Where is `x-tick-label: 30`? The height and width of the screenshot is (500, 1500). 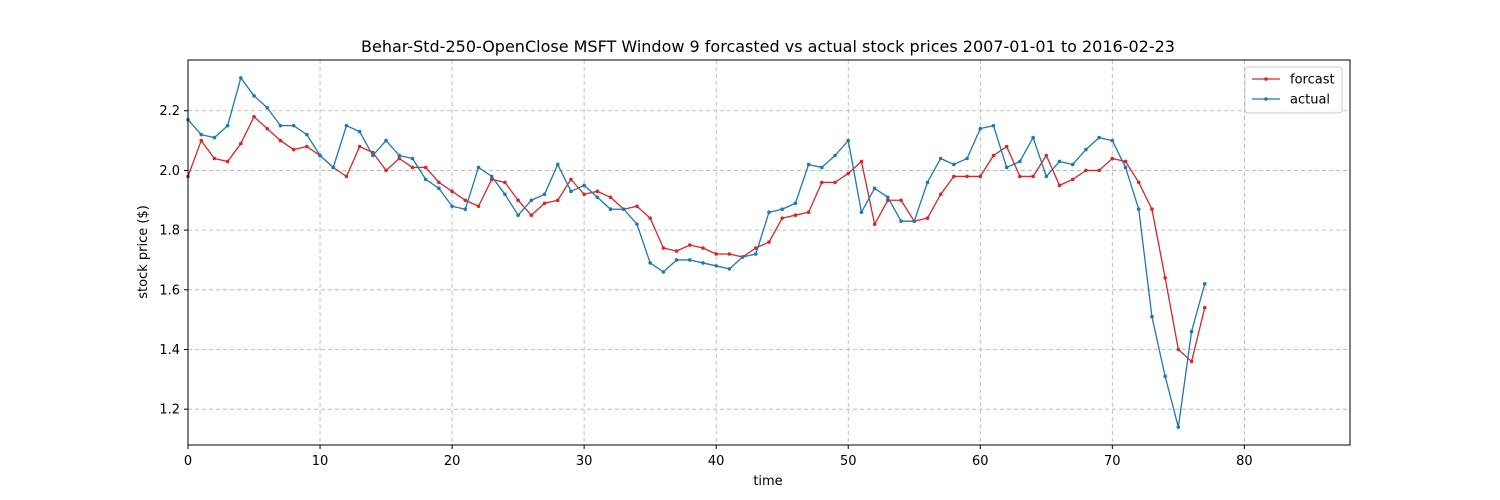
x-tick-label: 30 is located at coordinates (584, 461).